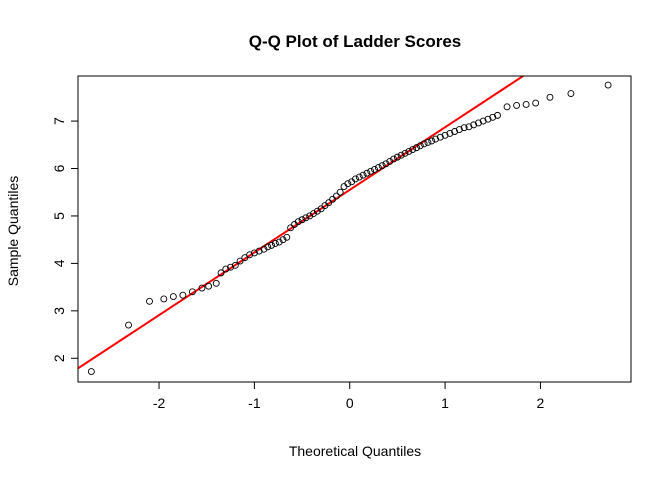 The image size is (672, 480). I want to click on x-tick-label: 0, so click(350, 403).